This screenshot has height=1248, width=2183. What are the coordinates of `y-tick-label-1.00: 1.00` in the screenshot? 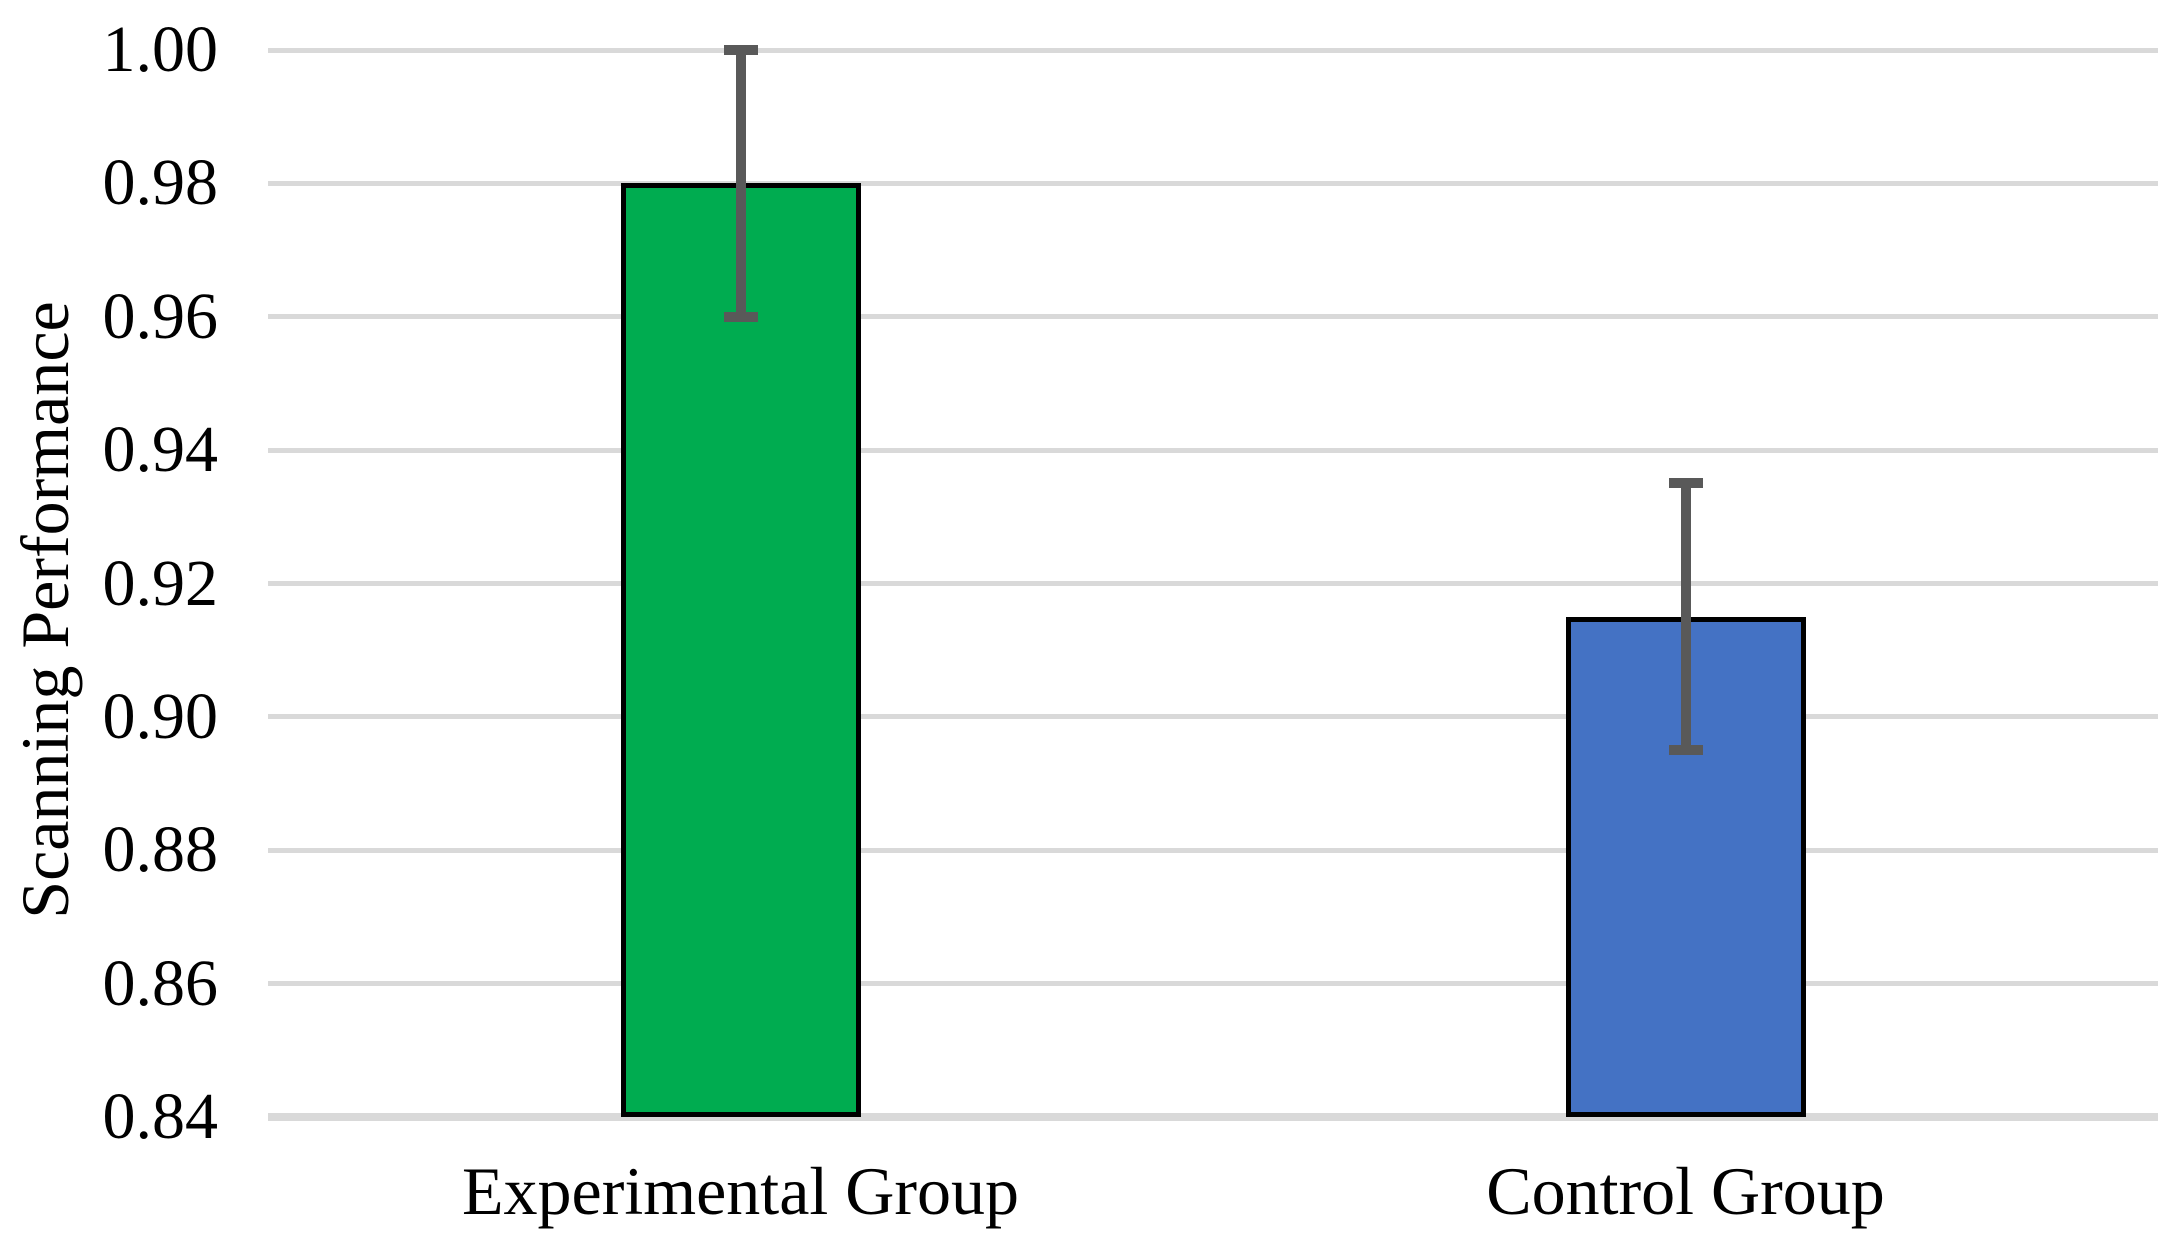 It's located at (160, 49).